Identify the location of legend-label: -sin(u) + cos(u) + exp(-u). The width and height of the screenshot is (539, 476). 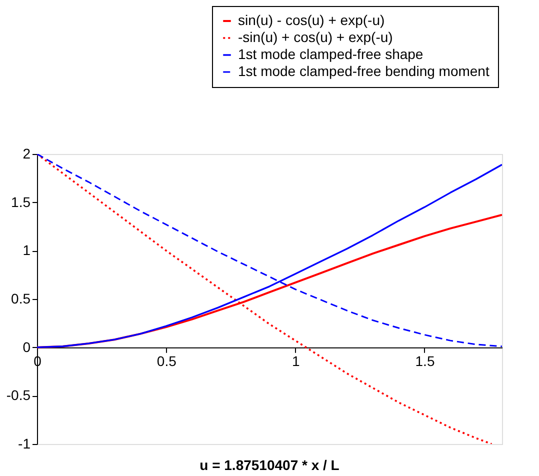
(315, 37).